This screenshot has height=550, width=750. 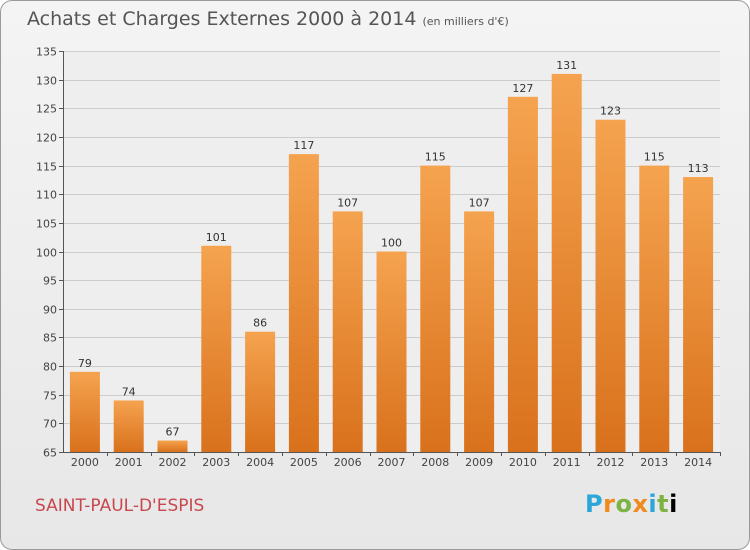 What do you see at coordinates (46, 167) in the screenshot?
I see `y-tick-label: 115` at bounding box center [46, 167].